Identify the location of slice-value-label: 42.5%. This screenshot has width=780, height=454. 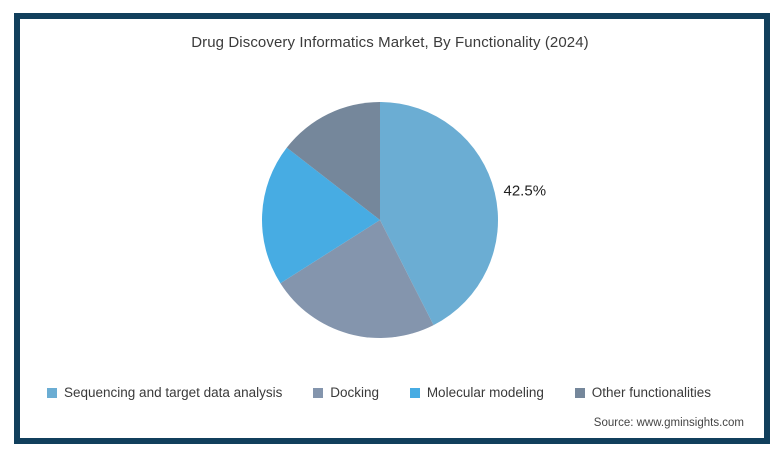
(525, 190).